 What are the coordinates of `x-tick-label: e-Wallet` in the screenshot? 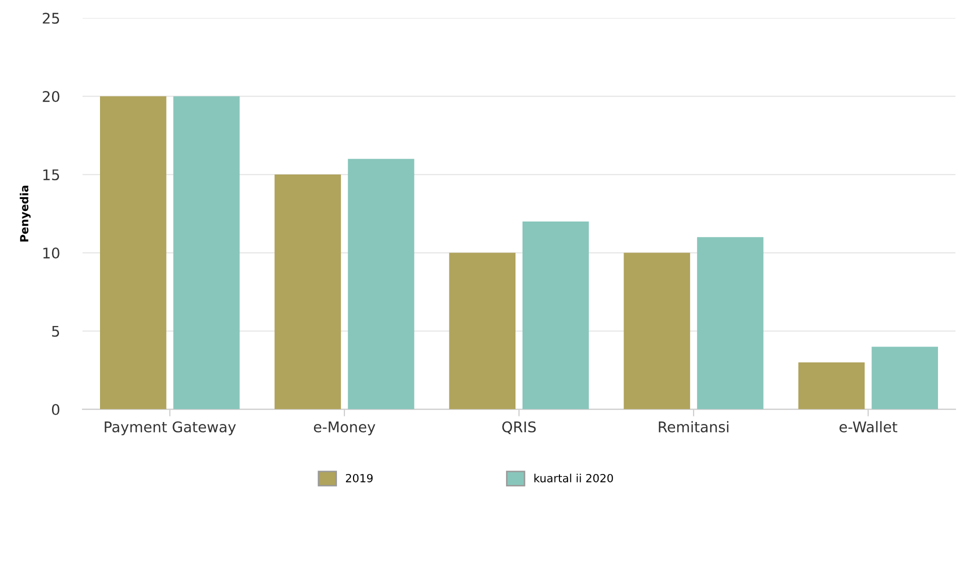 It's located at (869, 426).